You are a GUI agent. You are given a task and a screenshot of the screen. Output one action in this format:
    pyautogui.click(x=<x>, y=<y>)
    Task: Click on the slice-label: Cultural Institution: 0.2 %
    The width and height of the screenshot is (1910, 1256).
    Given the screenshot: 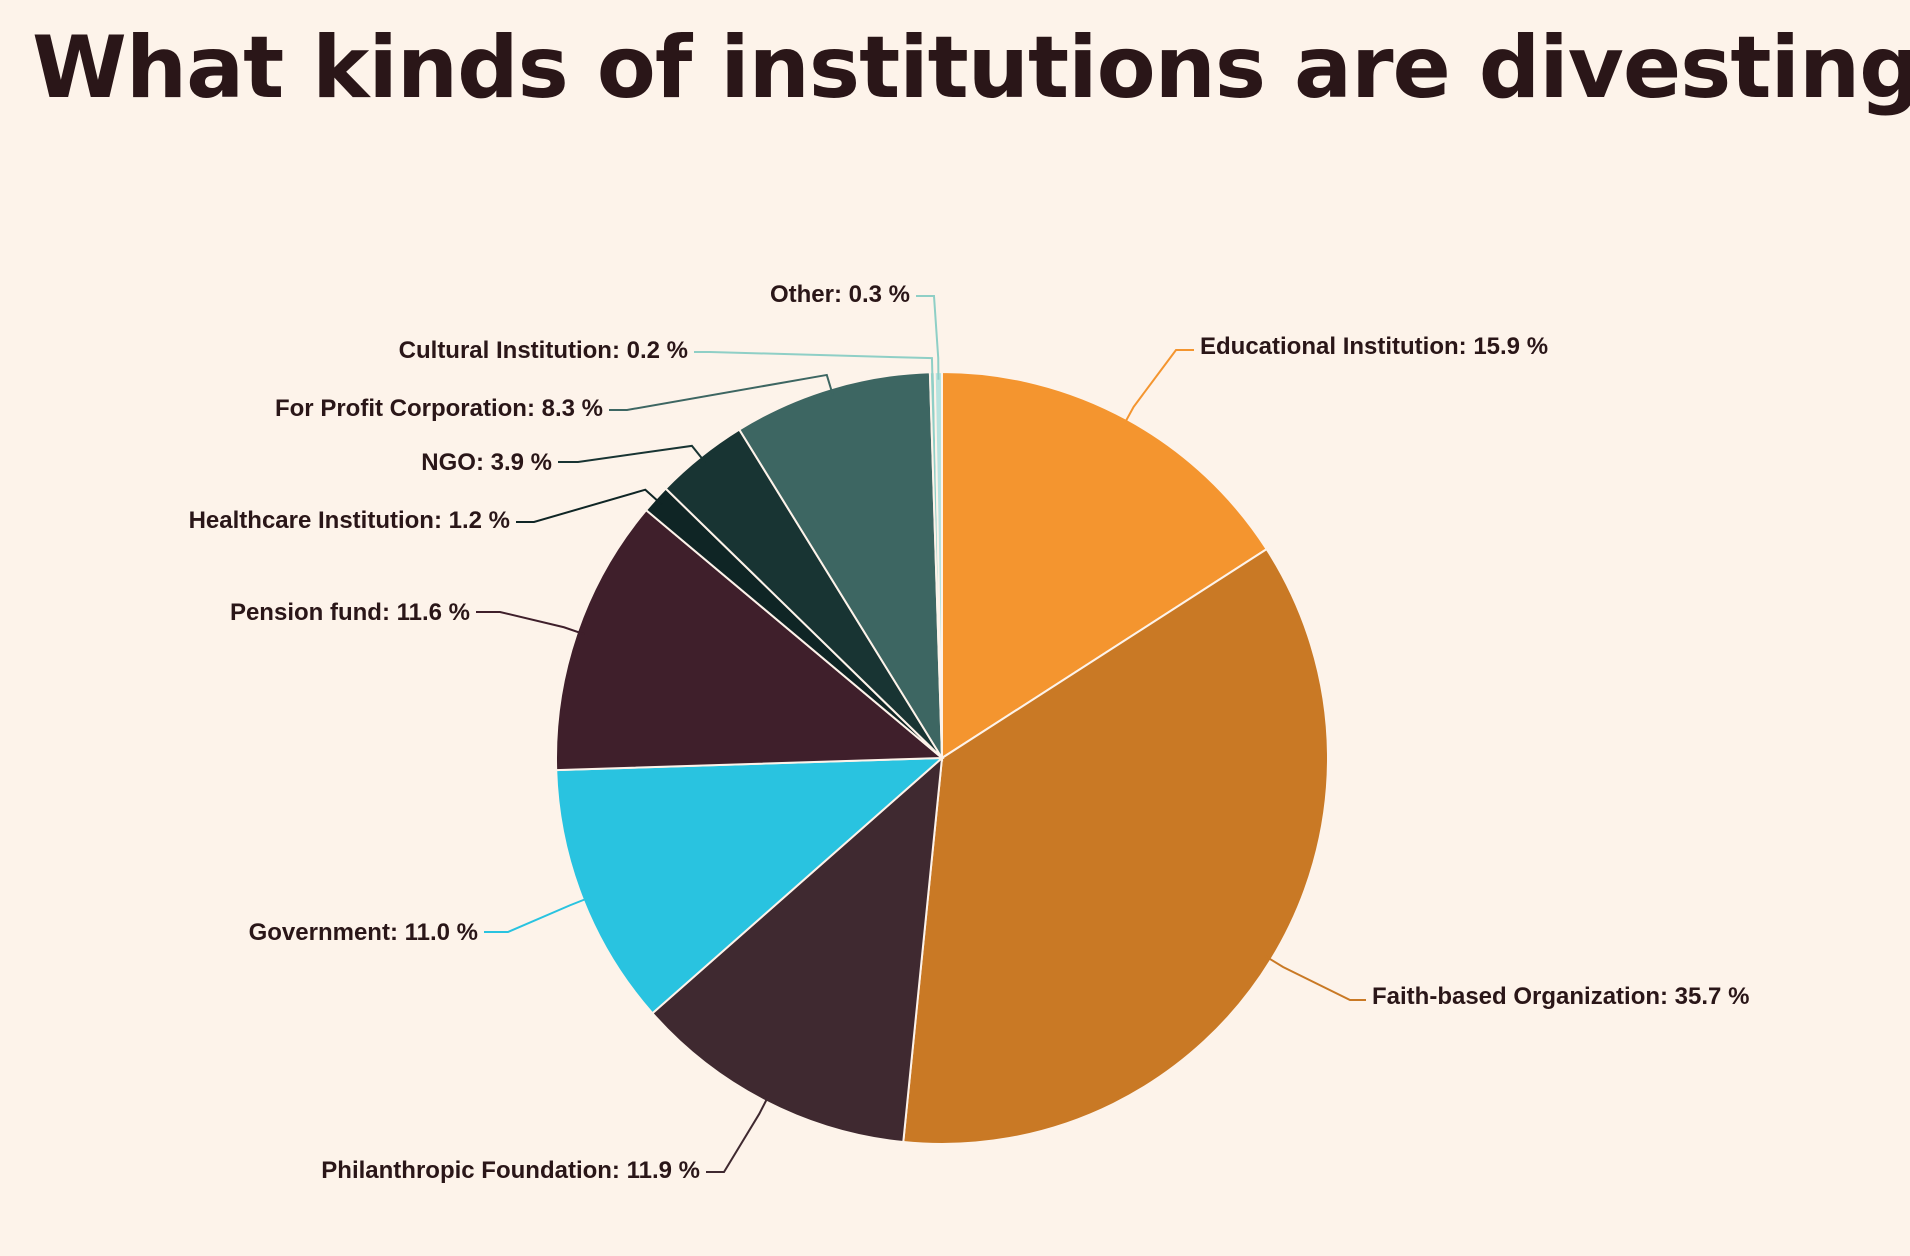 What is the action you would take?
    pyautogui.click(x=543, y=350)
    